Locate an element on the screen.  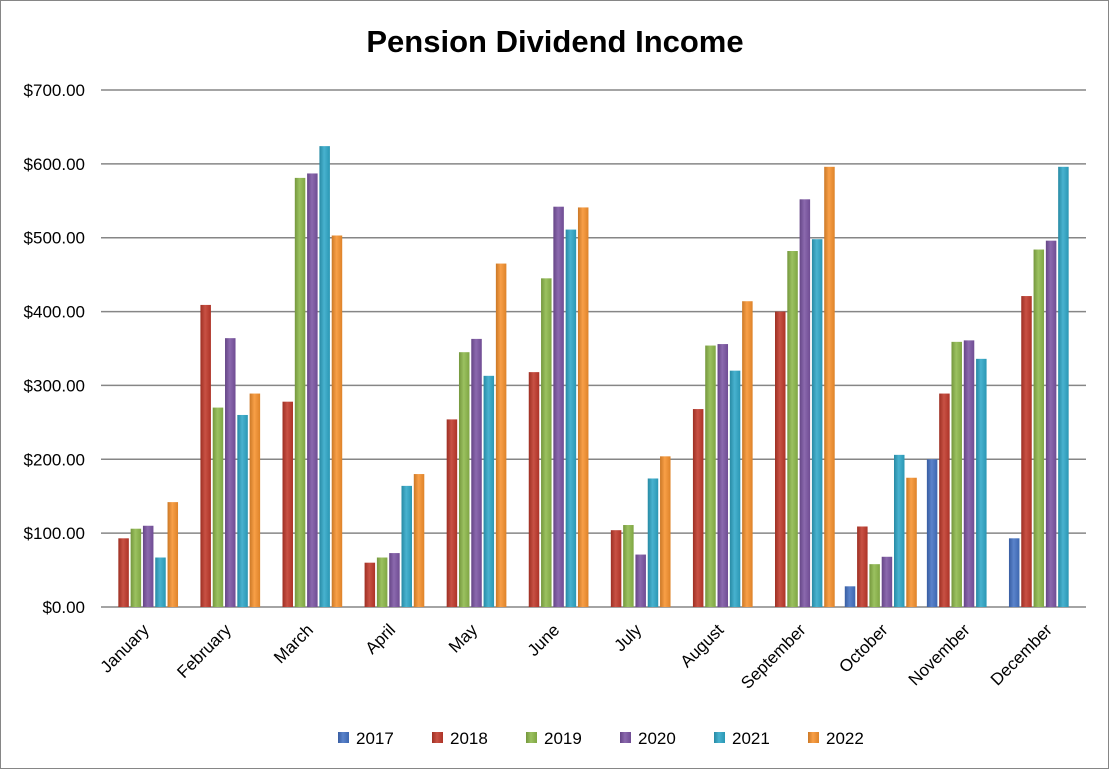
y-tick-label: $400.00 is located at coordinates (54, 312).